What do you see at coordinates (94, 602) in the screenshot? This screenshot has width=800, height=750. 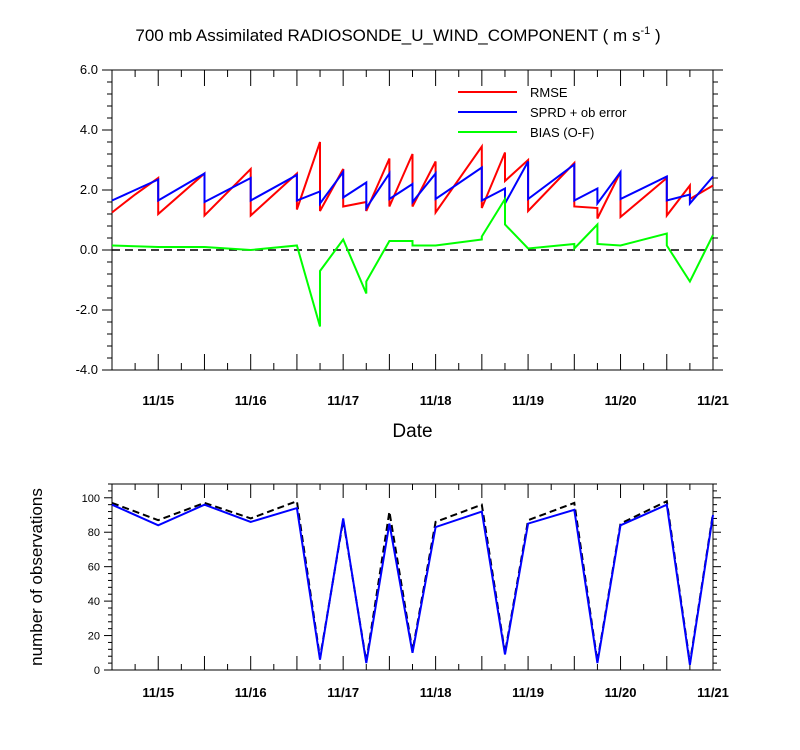 I see `y-tick-label: 40` at bounding box center [94, 602].